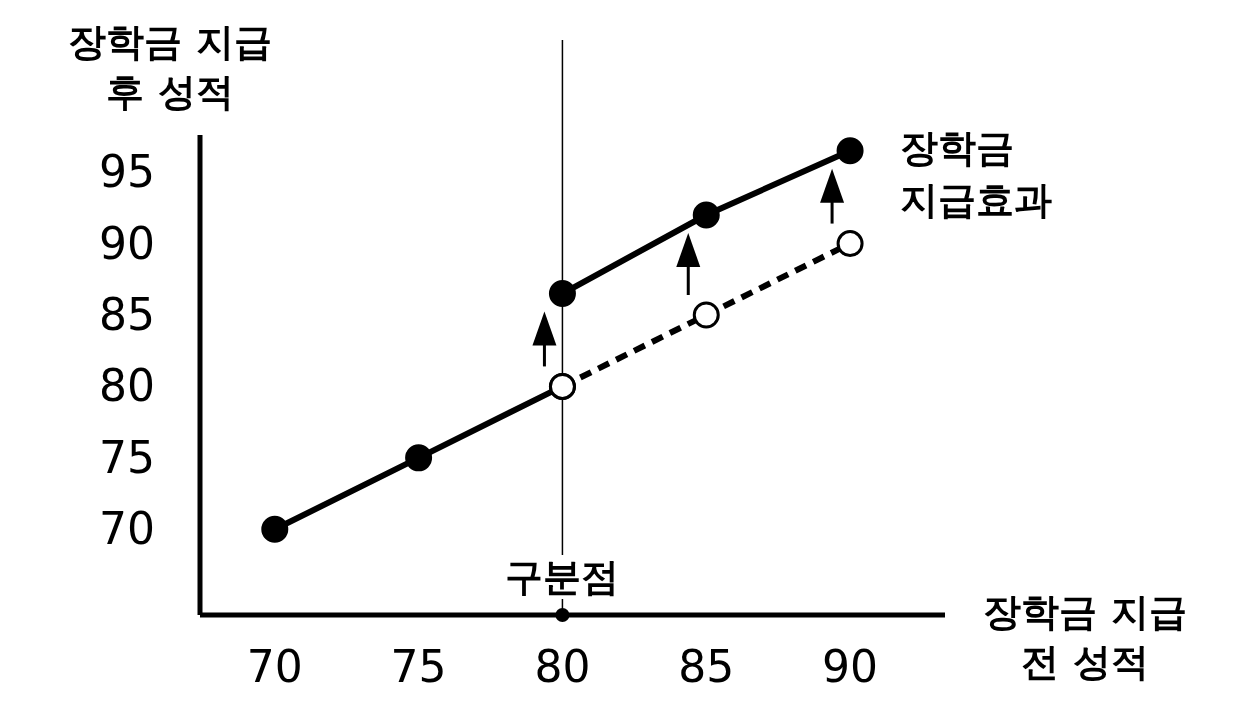 The width and height of the screenshot is (1250, 710). Describe the element at coordinates (274, 666) in the screenshot. I see `x-tick-label: 70` at that location.